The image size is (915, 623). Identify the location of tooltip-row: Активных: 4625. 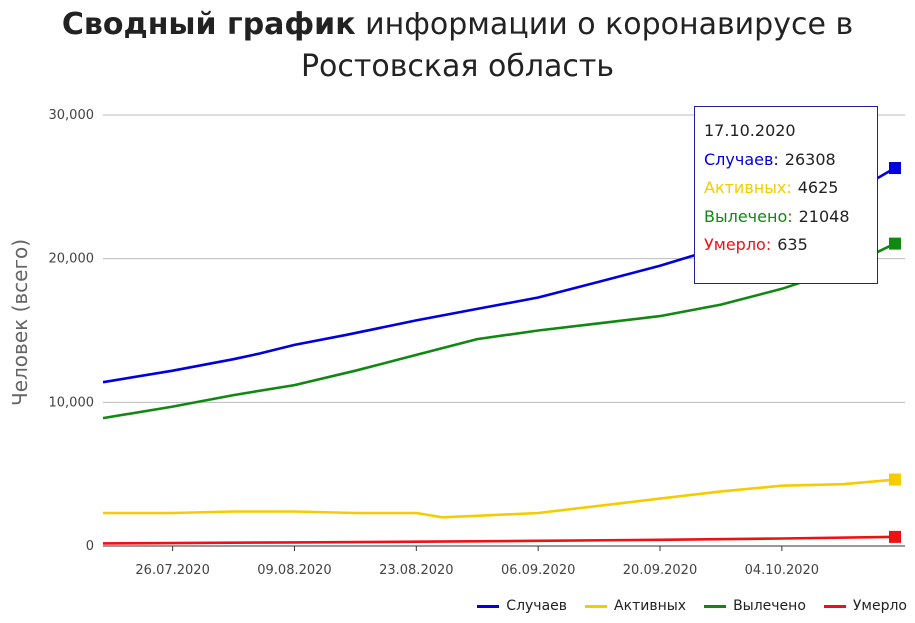
(790, 188).